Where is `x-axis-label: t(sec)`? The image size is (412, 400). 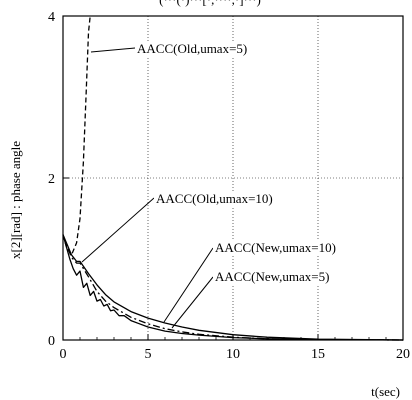
x-axis-label: t(sec) is located at coordinates (385, 391).